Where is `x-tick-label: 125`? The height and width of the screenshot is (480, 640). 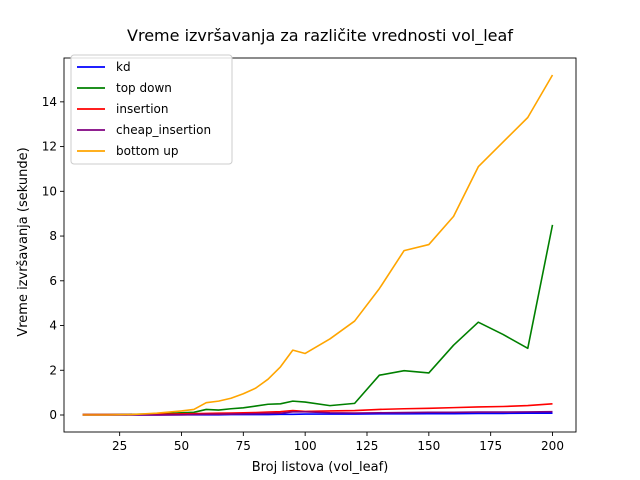
x-tick-label: 125 is located at coordinates (367, 446).